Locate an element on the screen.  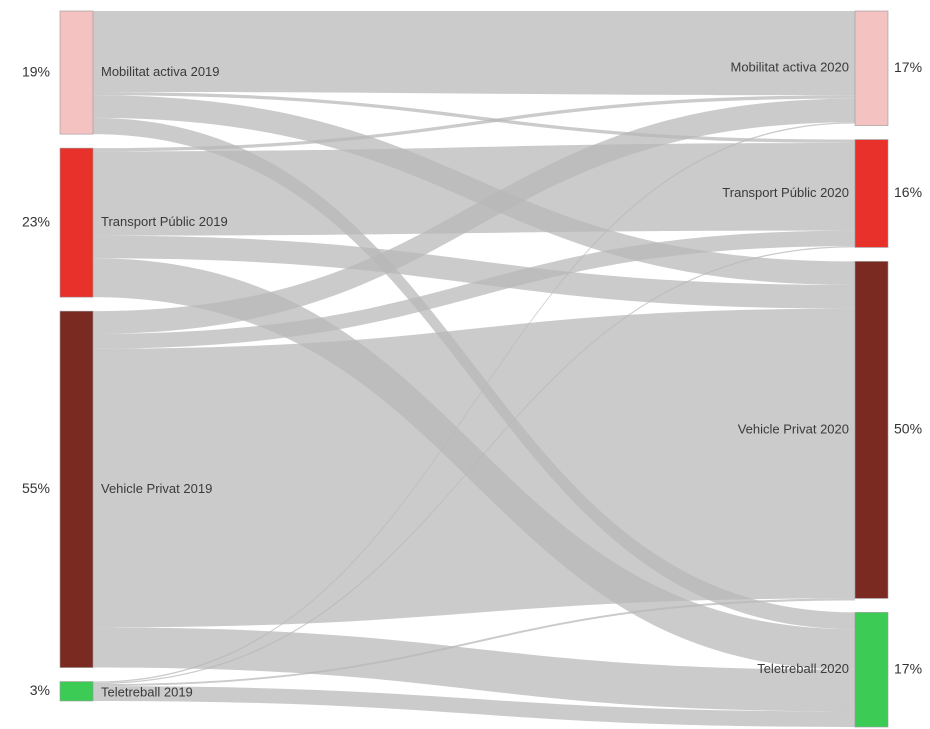
pct-label-ma20: 17% is located at coordinates (908, 67).